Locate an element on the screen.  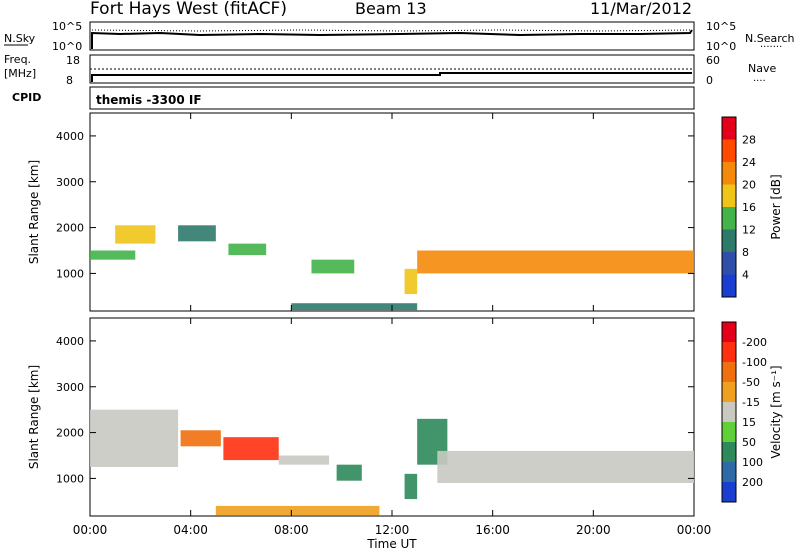
x-tick-label: 16:00 is located at coordinates (492, 530).